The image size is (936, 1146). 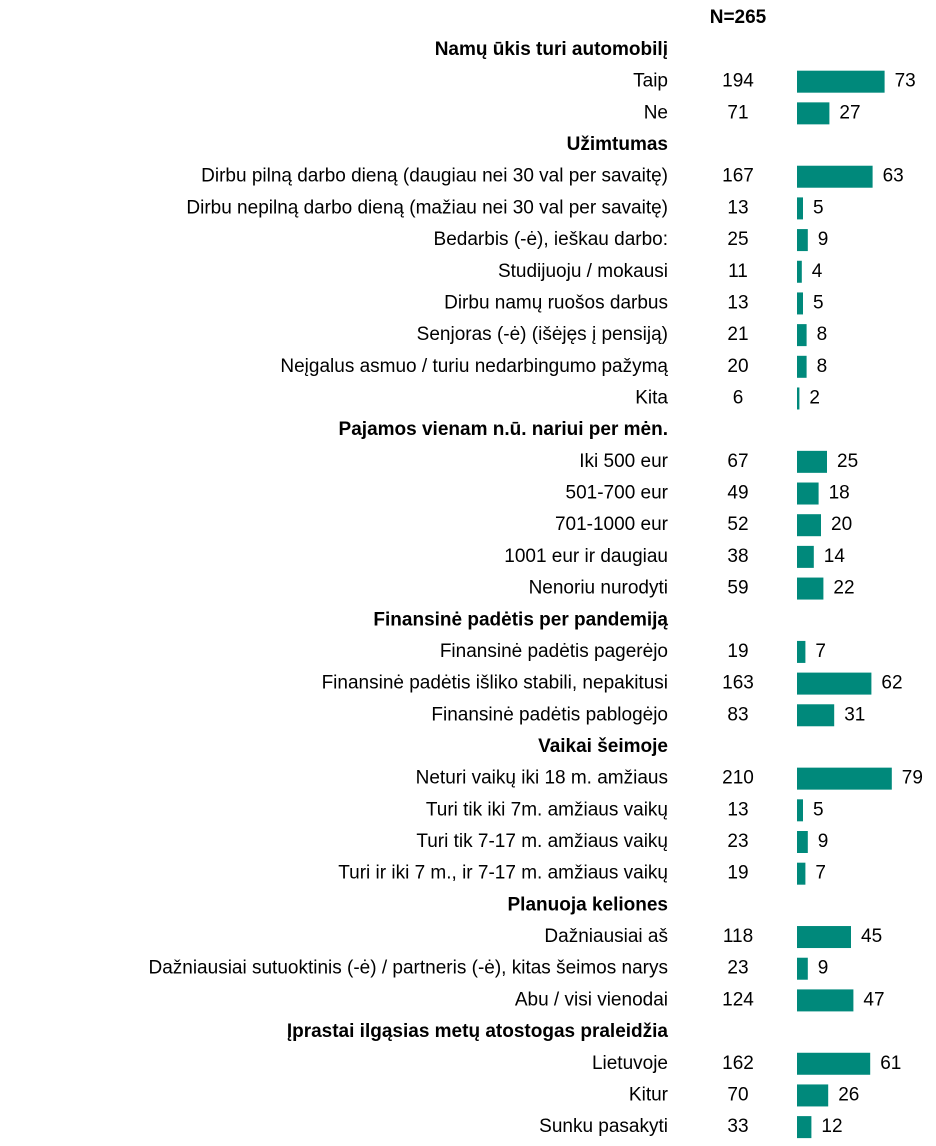 What do you see at coordinates (603, 746) in the screenshot?
I see `group-title: Vaikai šeimoje` at bounding box center [603, 746].